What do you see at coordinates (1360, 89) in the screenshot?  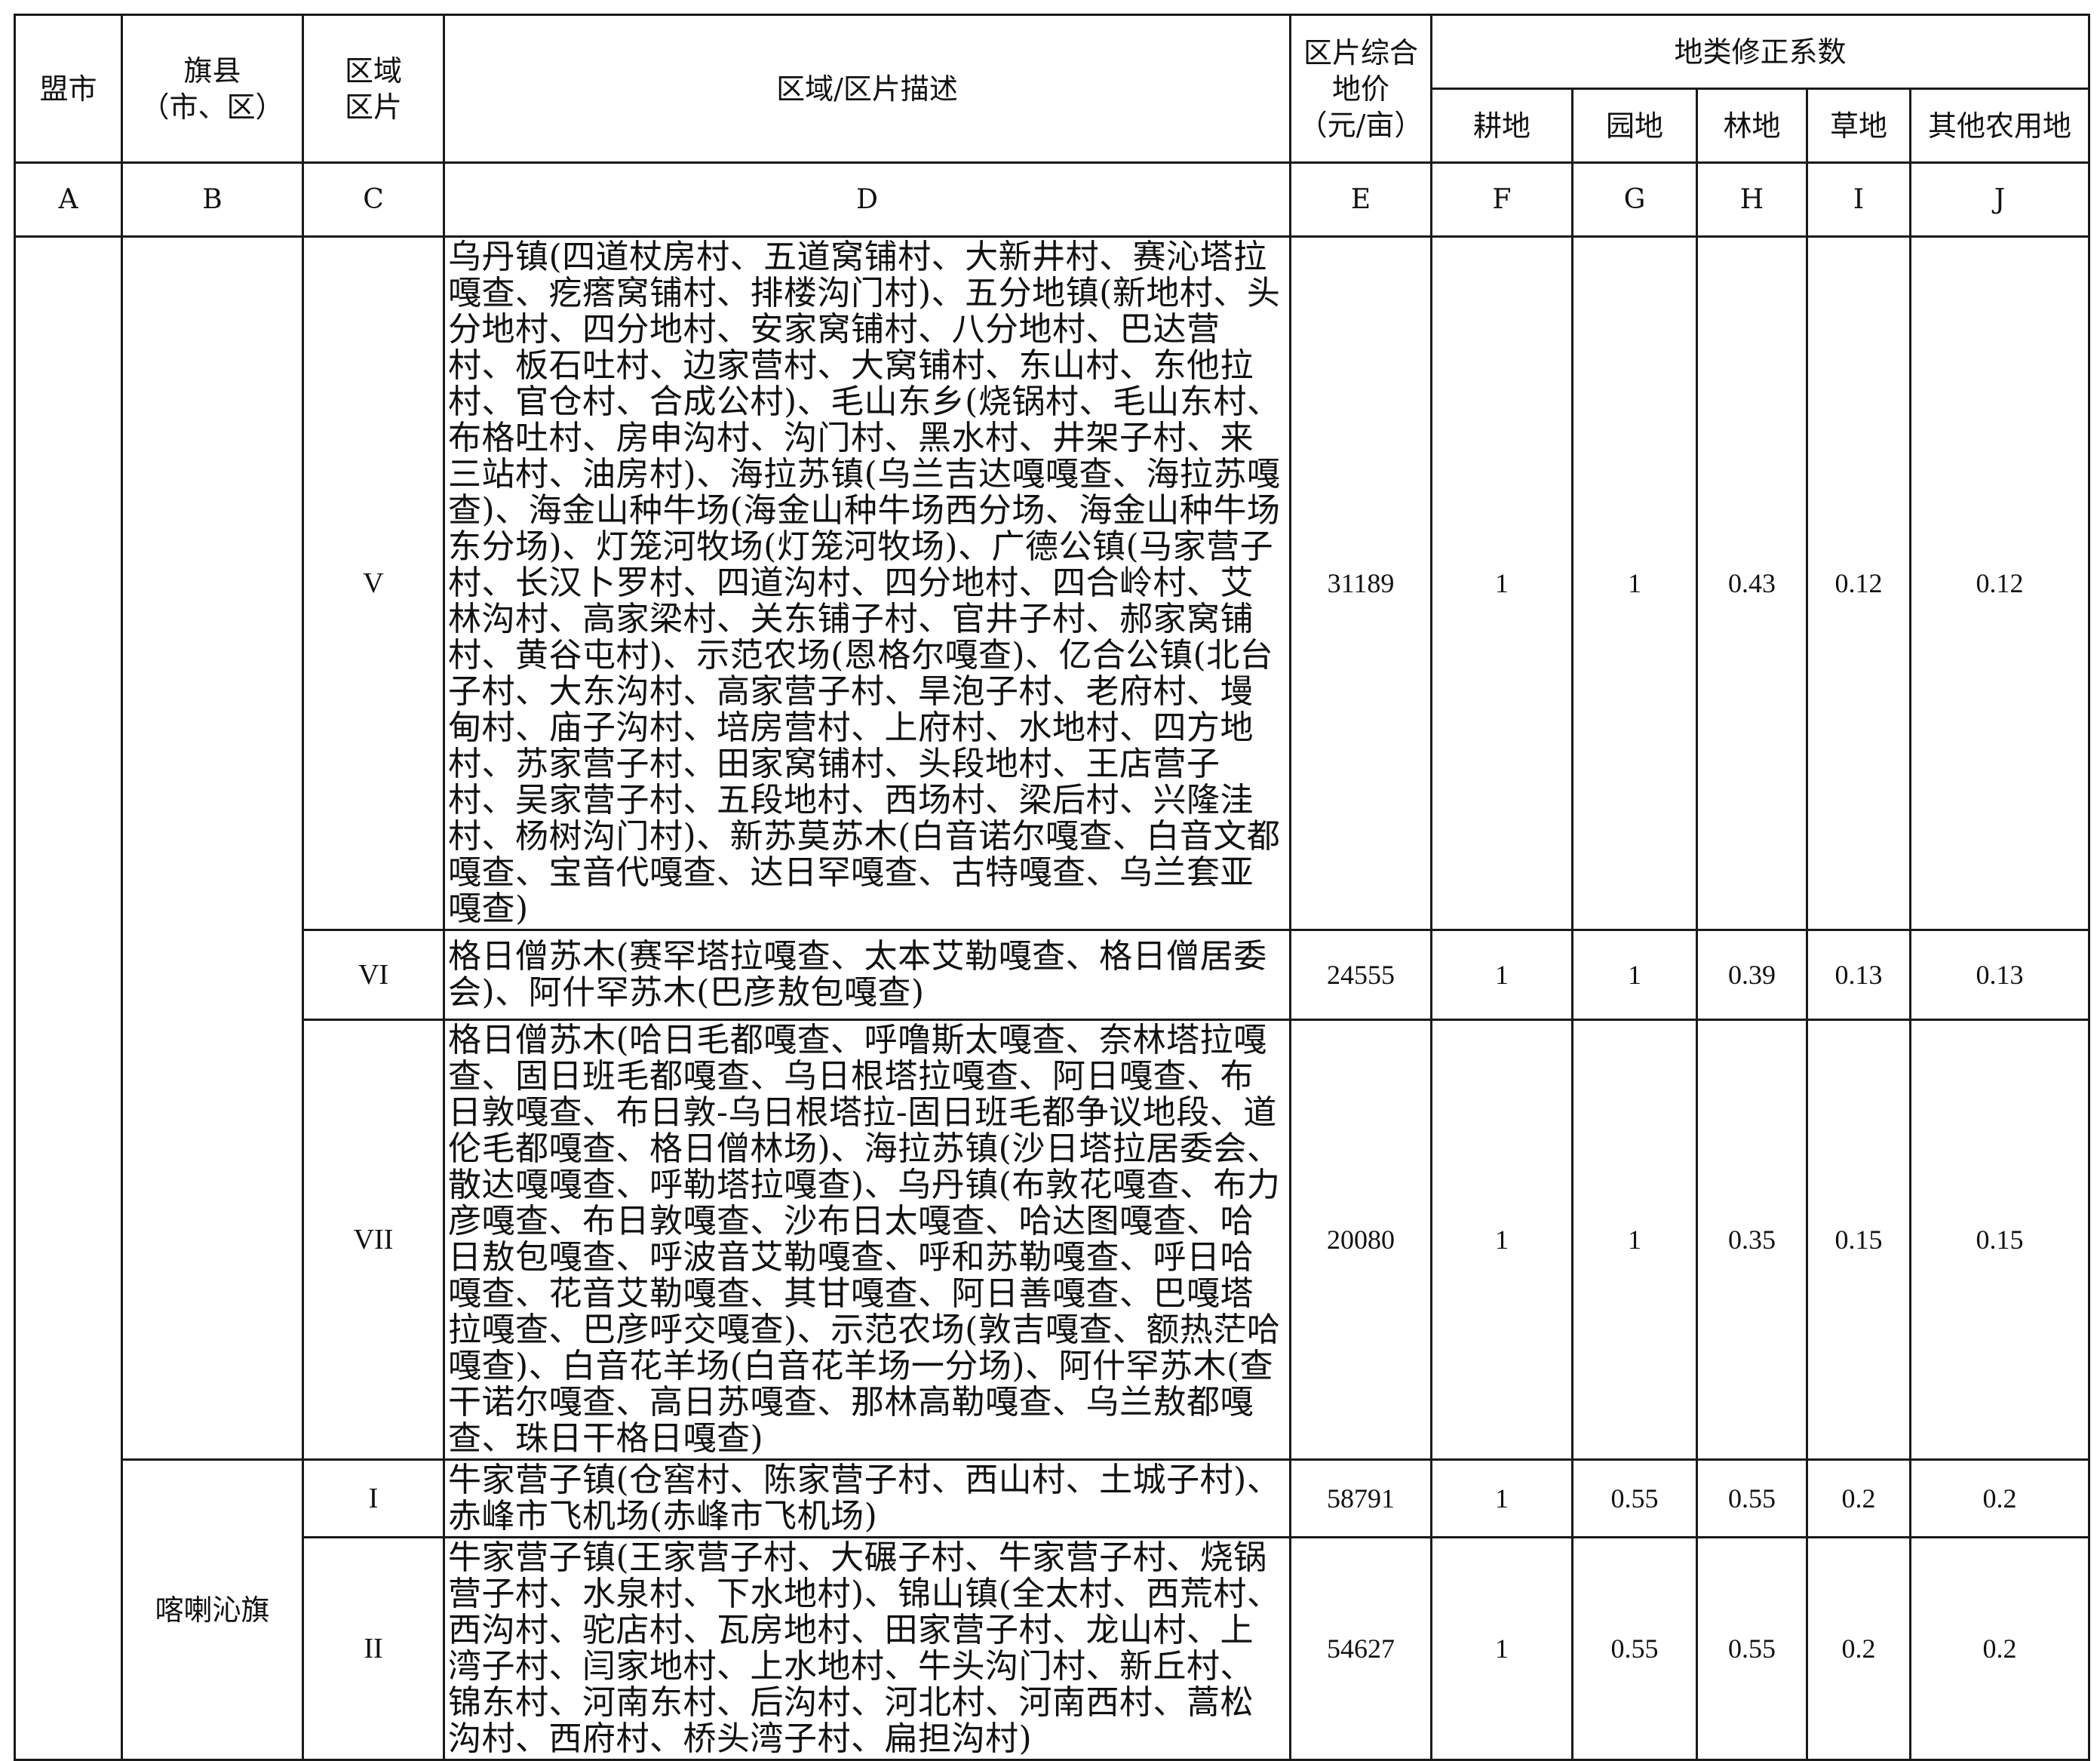 I see `header-price: 区片综合 地价 （元/亩）` at bounding box center [1360, 89].